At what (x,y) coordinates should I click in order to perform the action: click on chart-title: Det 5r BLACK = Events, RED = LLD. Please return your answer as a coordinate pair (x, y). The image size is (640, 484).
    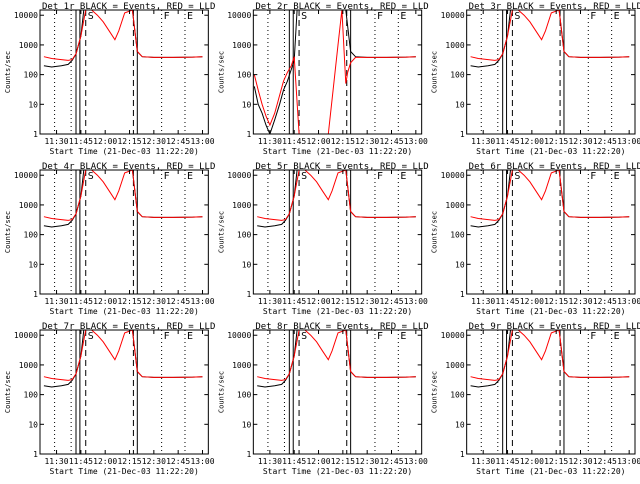
    Looking at the image, I should click on (341, 167).